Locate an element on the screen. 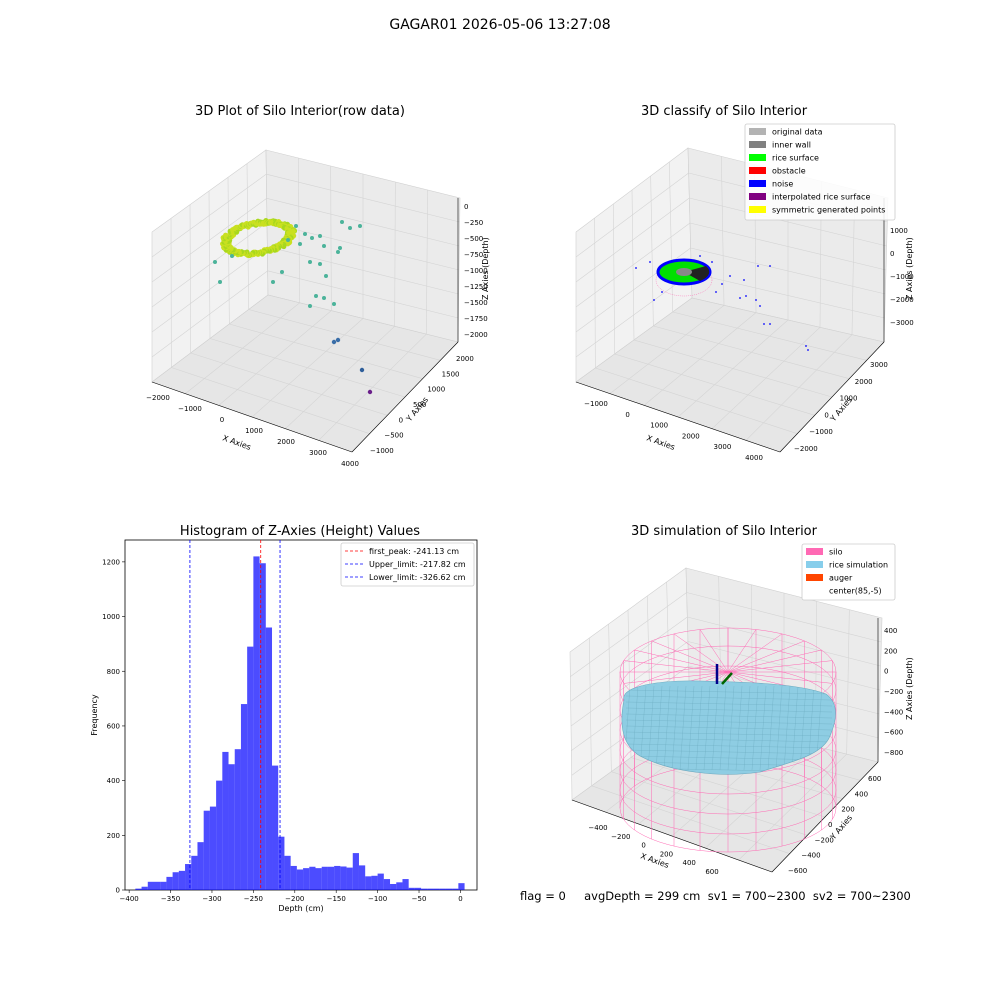  simulation-z-tick-label: 0 is located at coordinates (886, 672).